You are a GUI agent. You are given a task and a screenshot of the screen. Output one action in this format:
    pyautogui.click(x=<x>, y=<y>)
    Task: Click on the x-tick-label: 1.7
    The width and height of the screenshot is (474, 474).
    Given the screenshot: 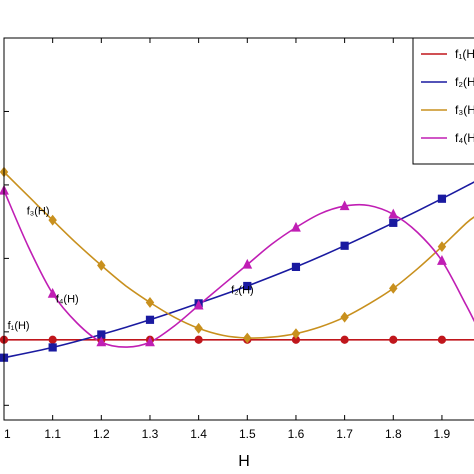 What is the action you would take?
    pyautogui.click(x=344, y=434)
    